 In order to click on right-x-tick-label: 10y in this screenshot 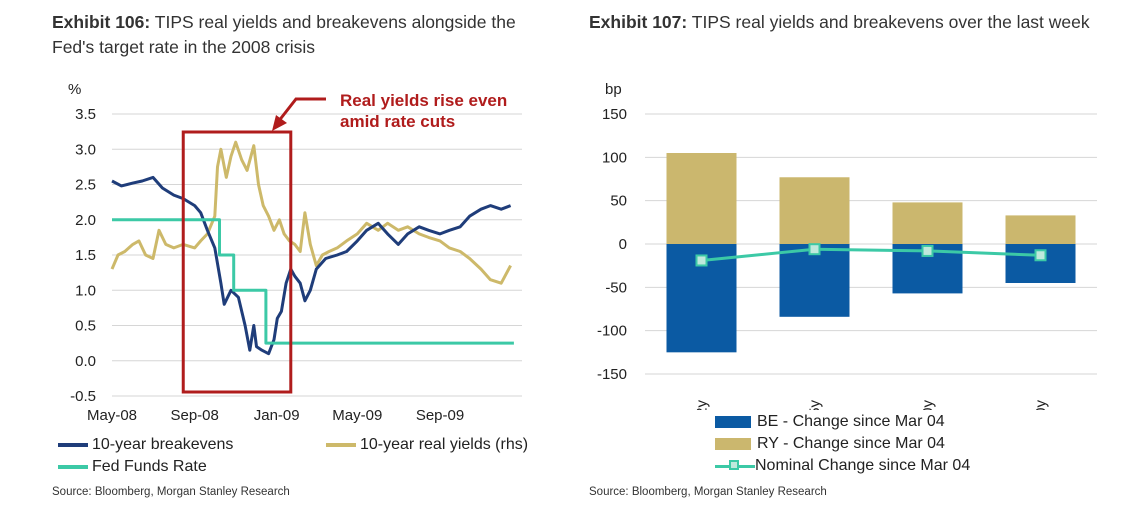, I will do `click(928, 405)`.